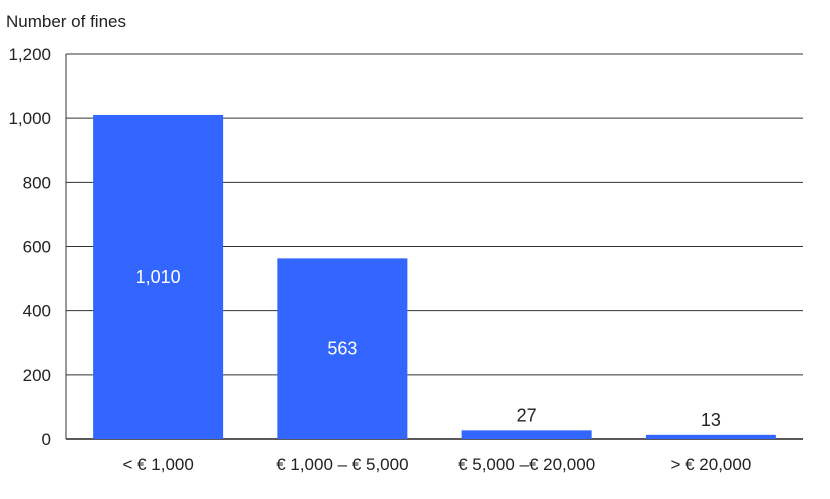  What do you see at coordinates (66, 21) in the screenshot?
I see `y-axis-label: Number of fines` at bounding box center [66, 21].